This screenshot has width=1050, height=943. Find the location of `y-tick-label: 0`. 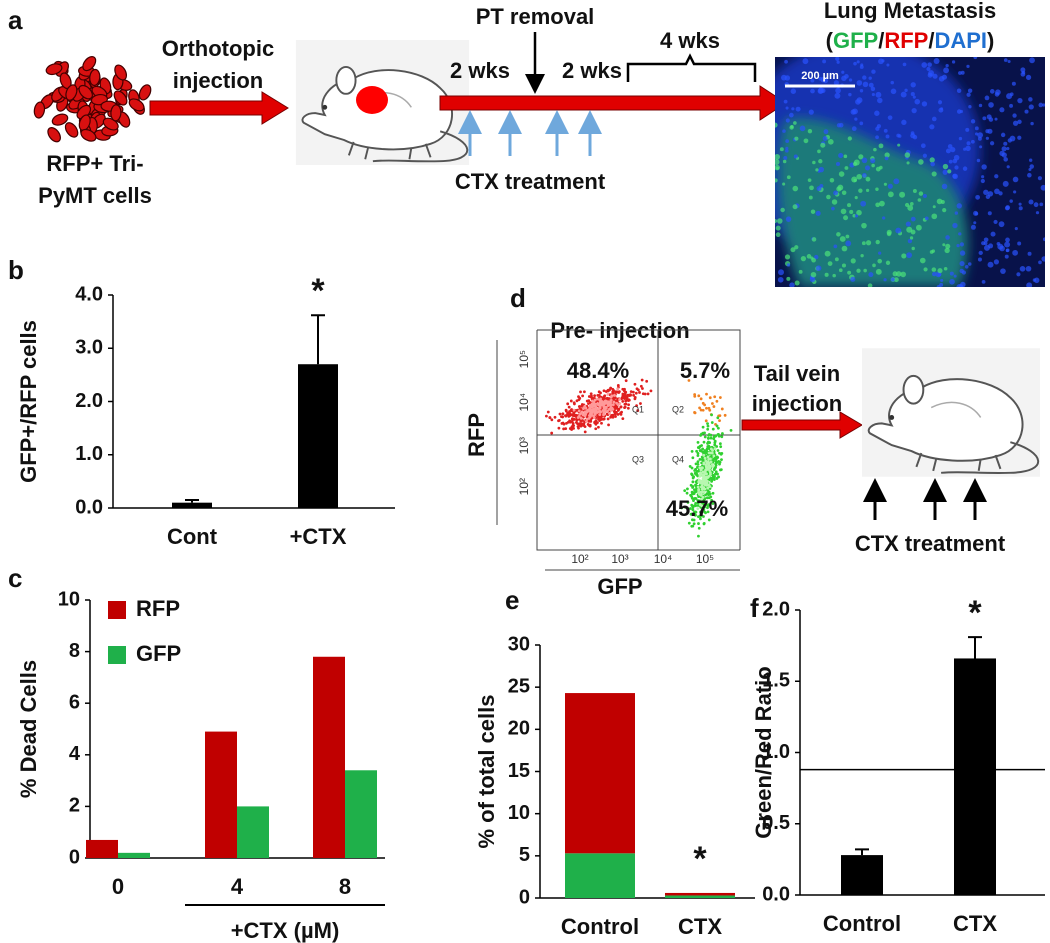

y-tick-label: 0 is located at coordinates (524, 897).